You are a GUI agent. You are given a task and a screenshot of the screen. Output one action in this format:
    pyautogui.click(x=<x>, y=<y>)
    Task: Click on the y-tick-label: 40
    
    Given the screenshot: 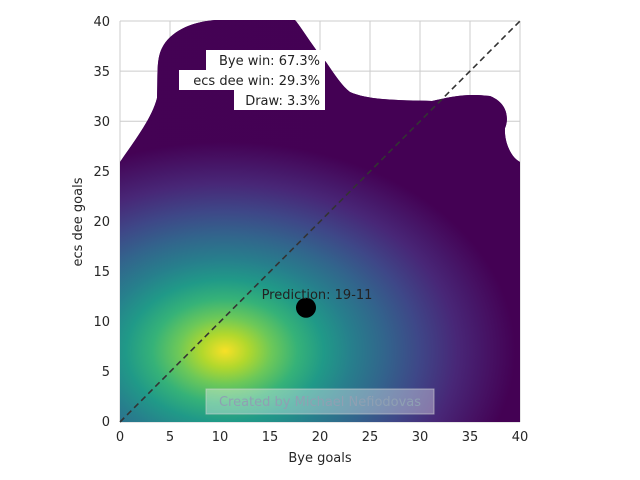 What is the action you would take?
    pyautogui.click(x=101, y=22)
    